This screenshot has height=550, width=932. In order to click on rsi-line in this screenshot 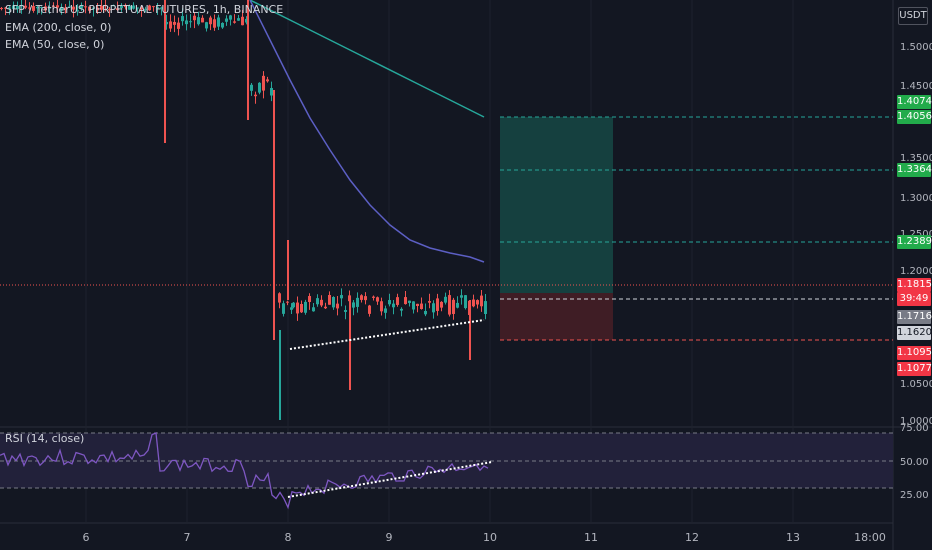, I will do `click(244, 471)`.